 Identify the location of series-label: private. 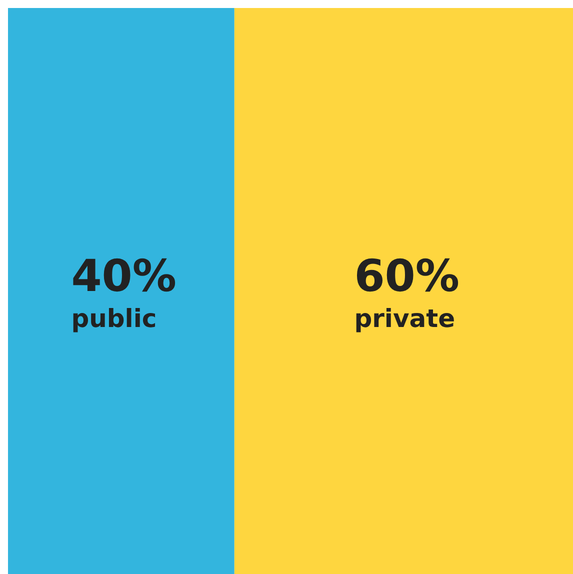
(405, 318).